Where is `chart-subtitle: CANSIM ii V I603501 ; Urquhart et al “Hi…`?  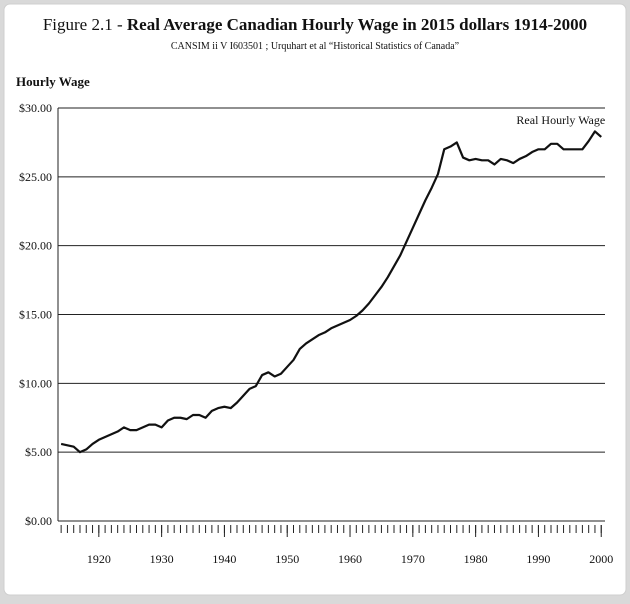
chart-subtitle: CANSIM ii V I603501 ; Urquhart et al “Hi… is located at coordinates (315, 46).